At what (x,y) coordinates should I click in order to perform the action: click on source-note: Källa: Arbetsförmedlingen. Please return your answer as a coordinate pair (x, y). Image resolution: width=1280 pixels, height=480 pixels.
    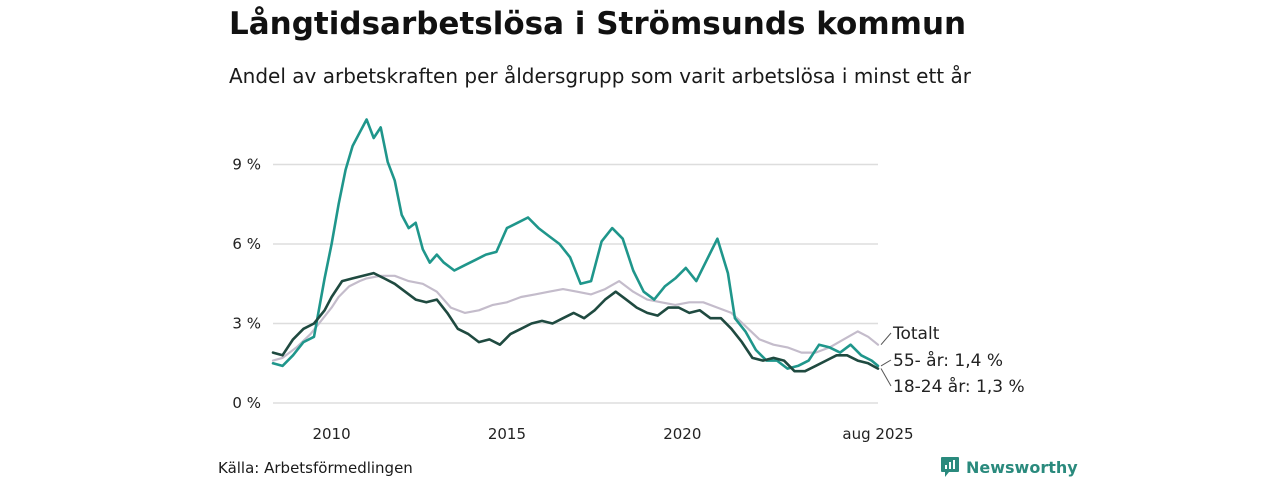
    Looking at the image, I should click on (315, 468).